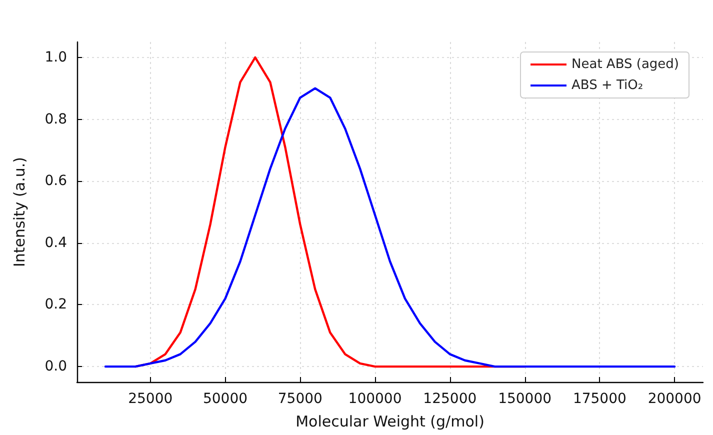  I want to click on x-tick-label: 200000, so click(675, 399).